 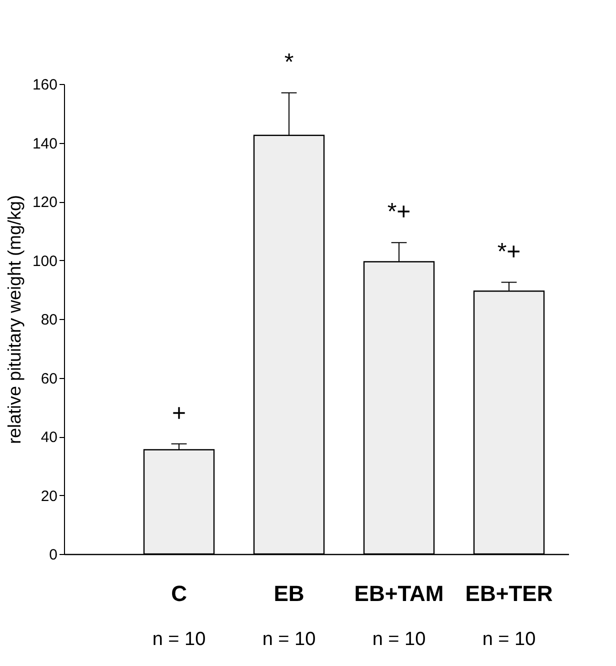 I want to click on x-tick-label: EB+TER, so click(x=509, y=593).